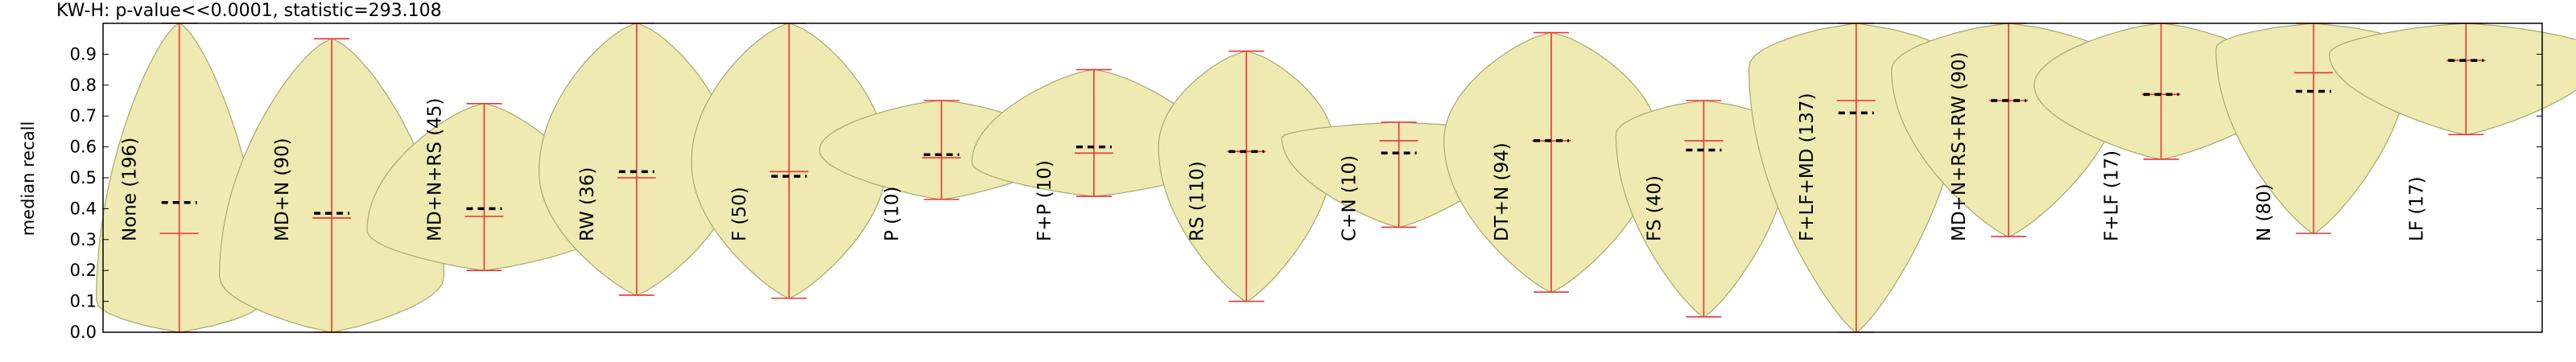 The image size is (2576, 362). Describe the element at coordinates (434, 169) in the screenshot. I see `category-label: MD+N+RS (45)` at that location.